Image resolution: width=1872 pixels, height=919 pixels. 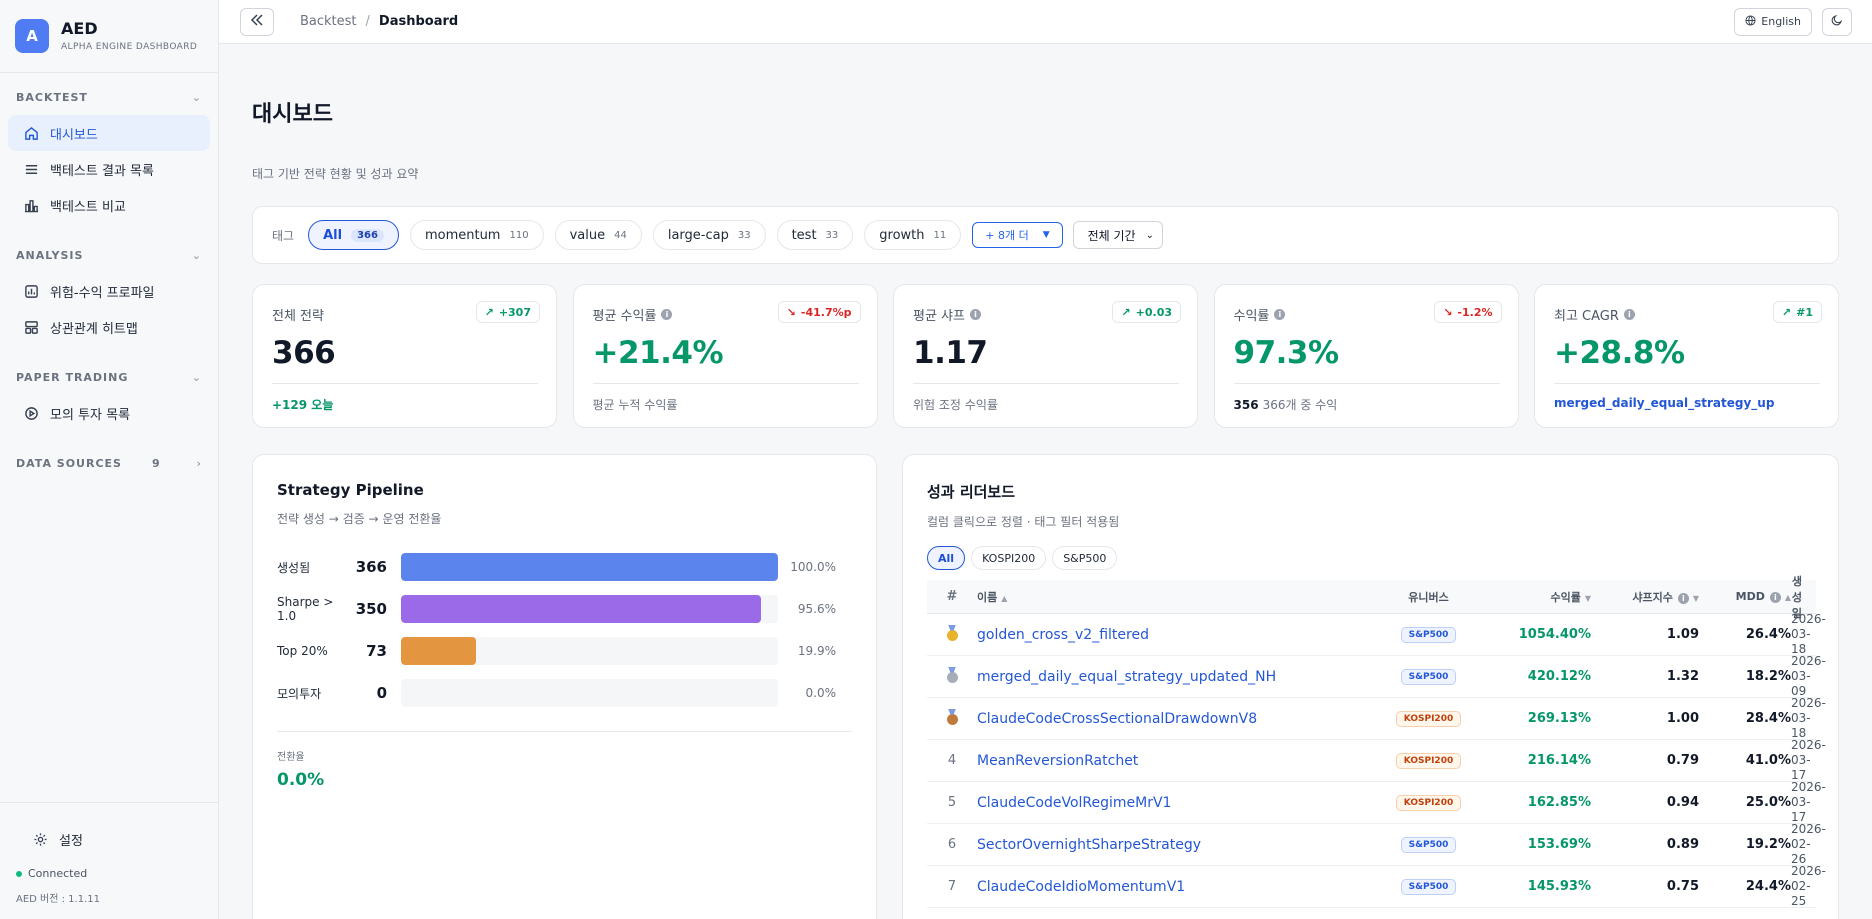 I want to click on col-sharpe: 샤프지수 i ▼, so click(x=1645, y=597).